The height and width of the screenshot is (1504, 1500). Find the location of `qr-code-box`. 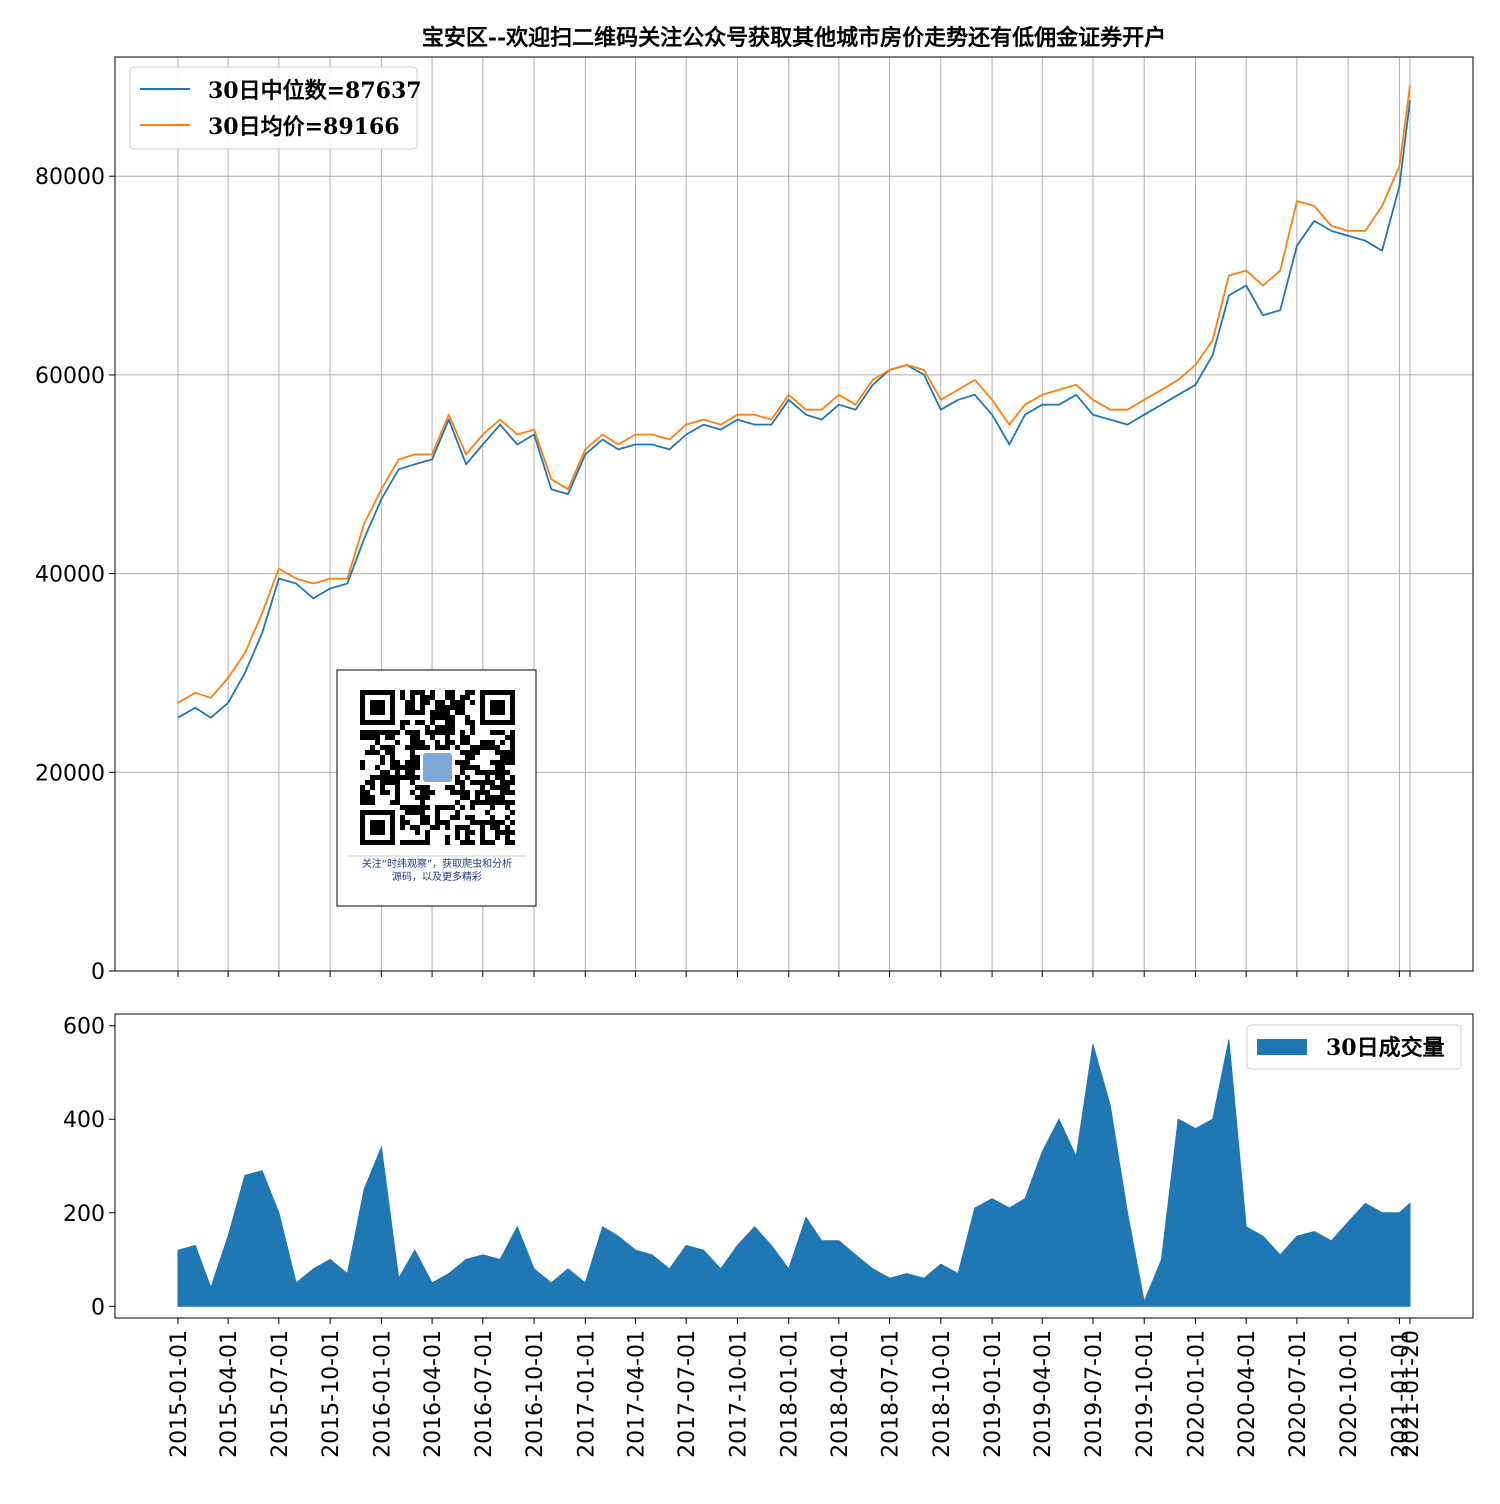

qr-code-box is located at coordinates (436, 788).